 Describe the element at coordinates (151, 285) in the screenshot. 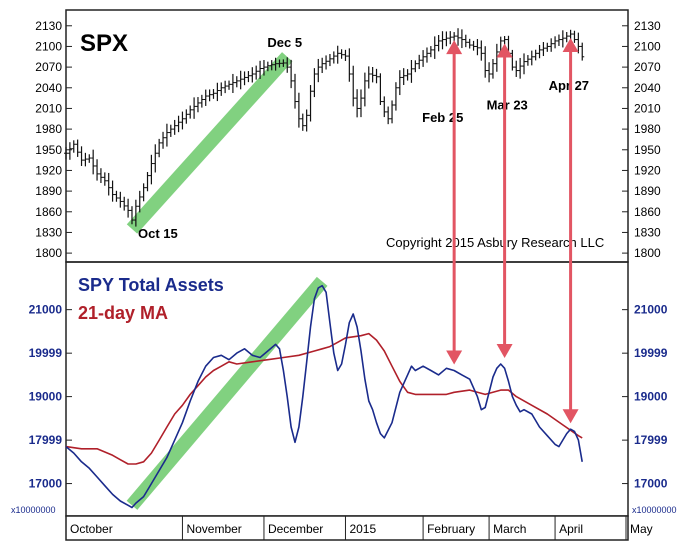

I see `legend-spy-assets: SPY Total Assets` at that location.